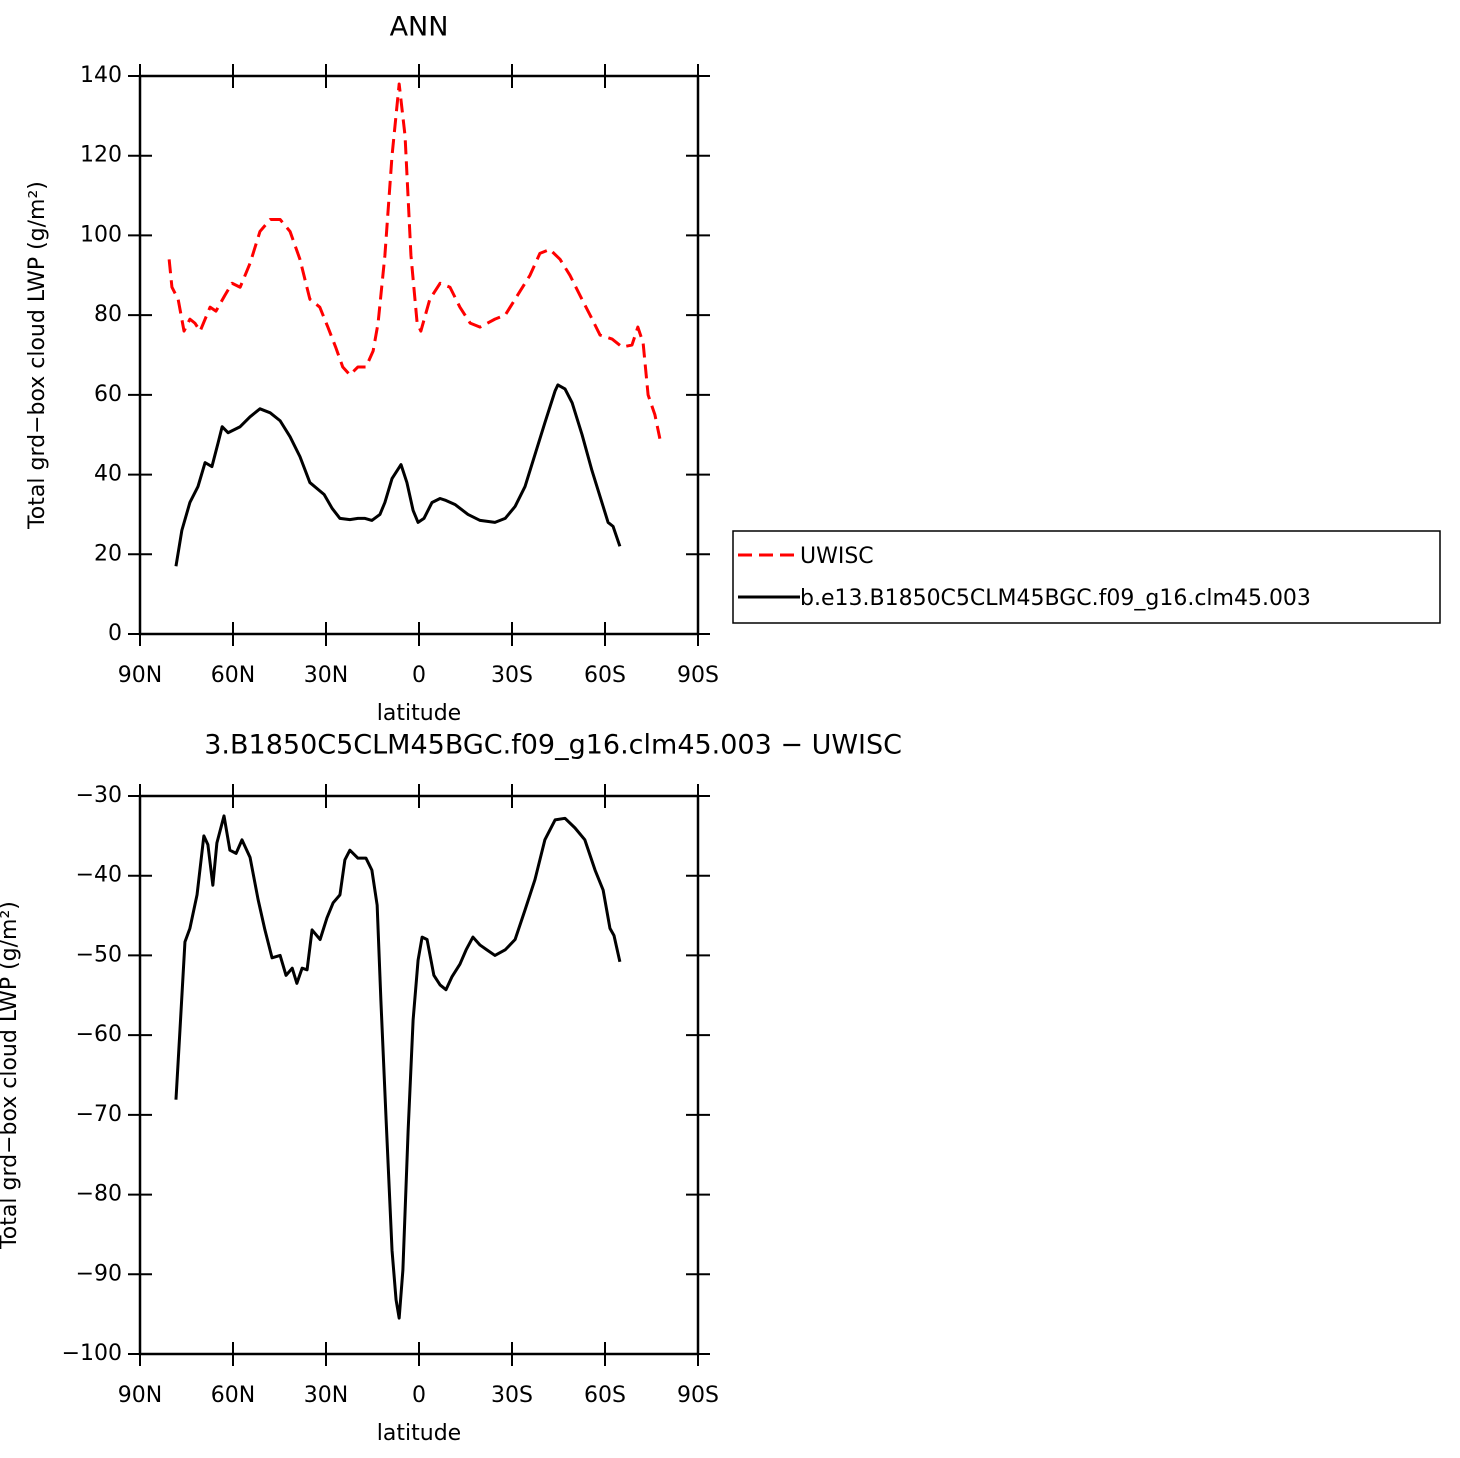 This screenshot has width=1460, height=1458. I want to click on y-tick-label: 60, so click(108, 394).